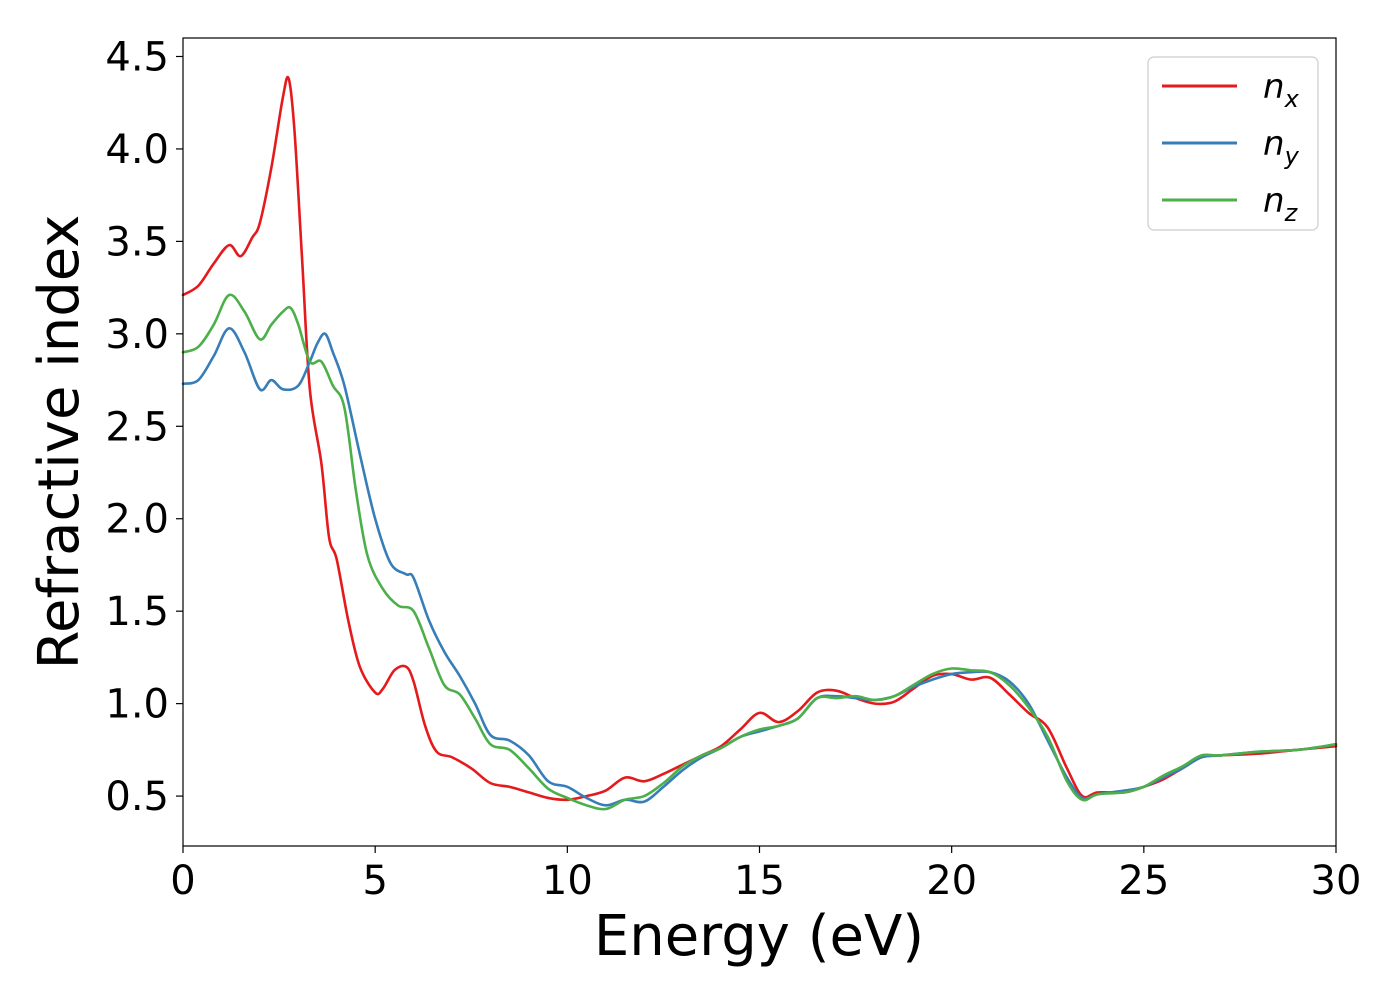 The image size is (1400, 1000). I want to click on y-axis-label: Refractive index, so click(59, 442).